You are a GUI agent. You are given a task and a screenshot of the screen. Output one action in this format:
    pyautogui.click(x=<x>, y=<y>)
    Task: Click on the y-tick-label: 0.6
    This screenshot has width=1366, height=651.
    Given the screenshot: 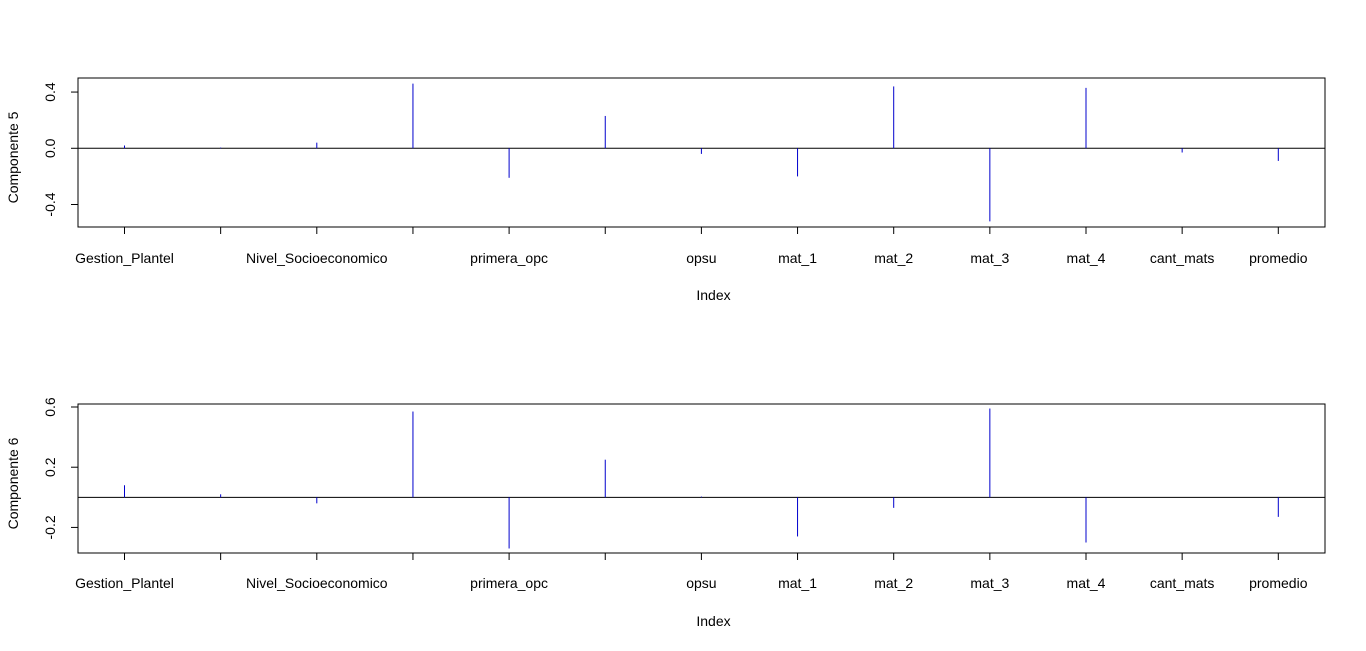 What is the action you would take?
    pyautogui.click(x=50, y=407)
    